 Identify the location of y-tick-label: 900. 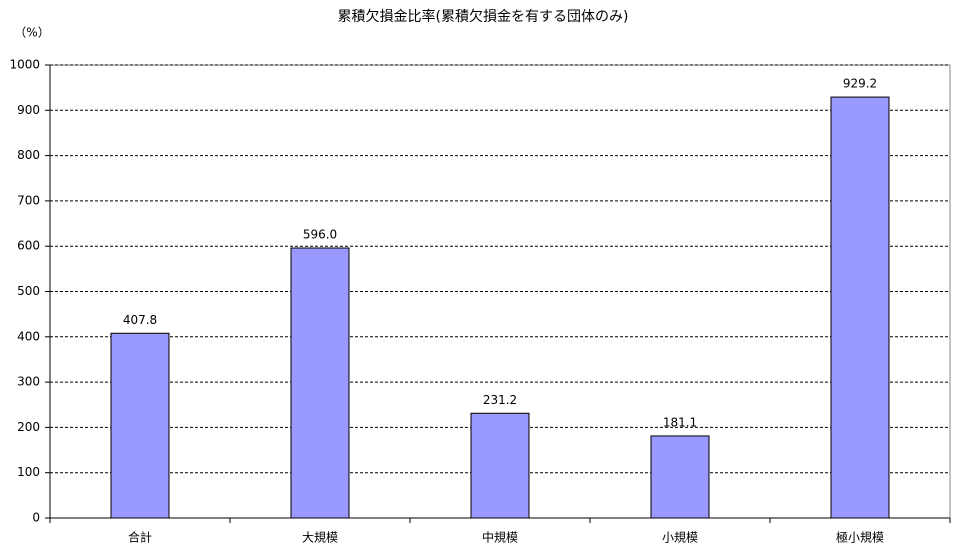
(28, 110).